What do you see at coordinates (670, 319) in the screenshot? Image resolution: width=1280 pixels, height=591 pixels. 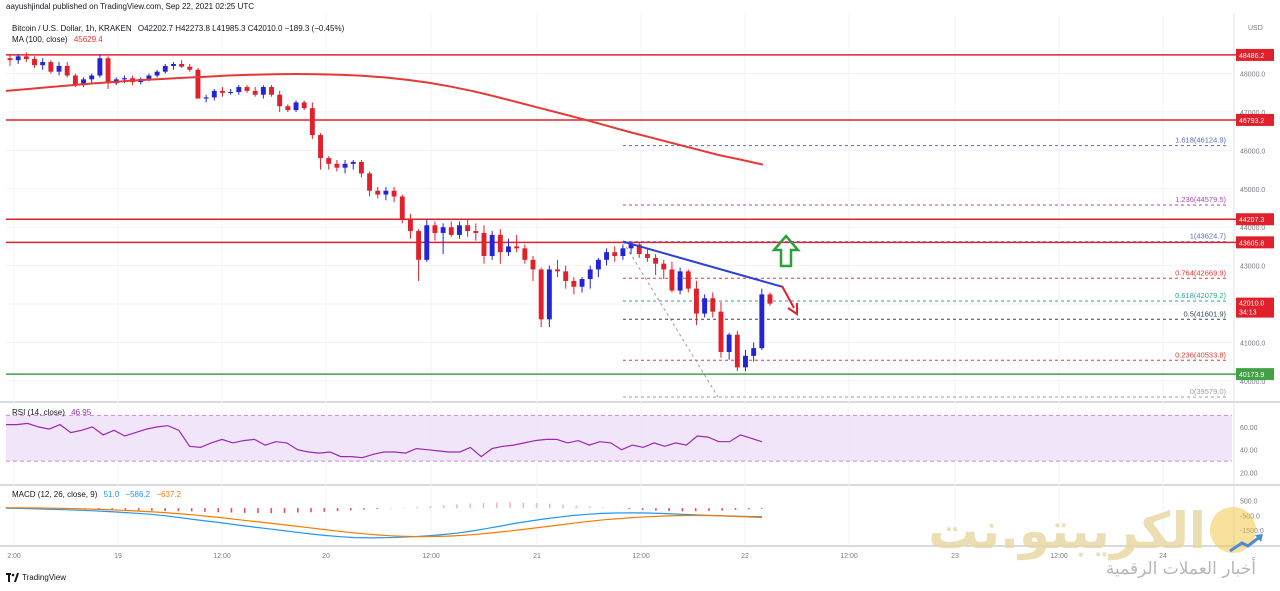 I see `fib-diagonal` at bounding box center [670, 319].